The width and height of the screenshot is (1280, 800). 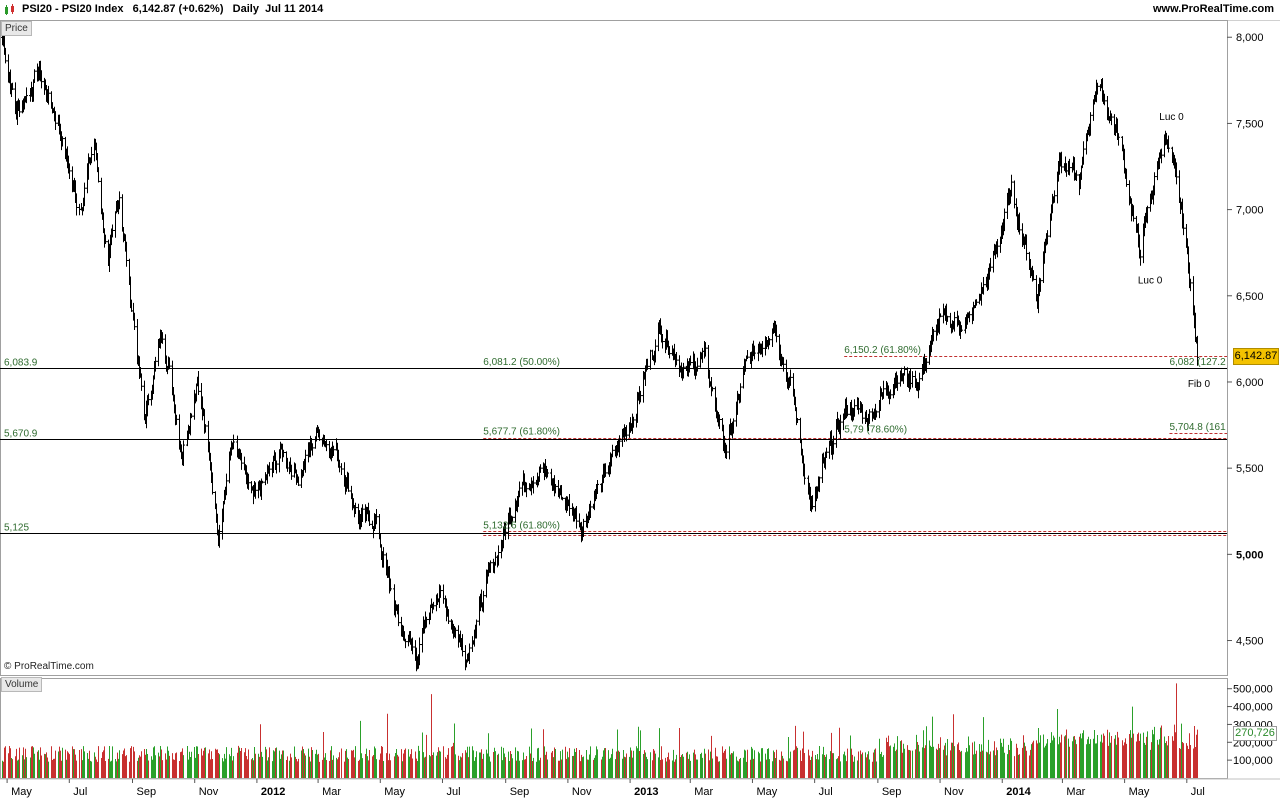 What do you see at coordinates (16, 28) in the screenshot?
I see `price-panel-tag: Price` at bounding box center [16, 28].